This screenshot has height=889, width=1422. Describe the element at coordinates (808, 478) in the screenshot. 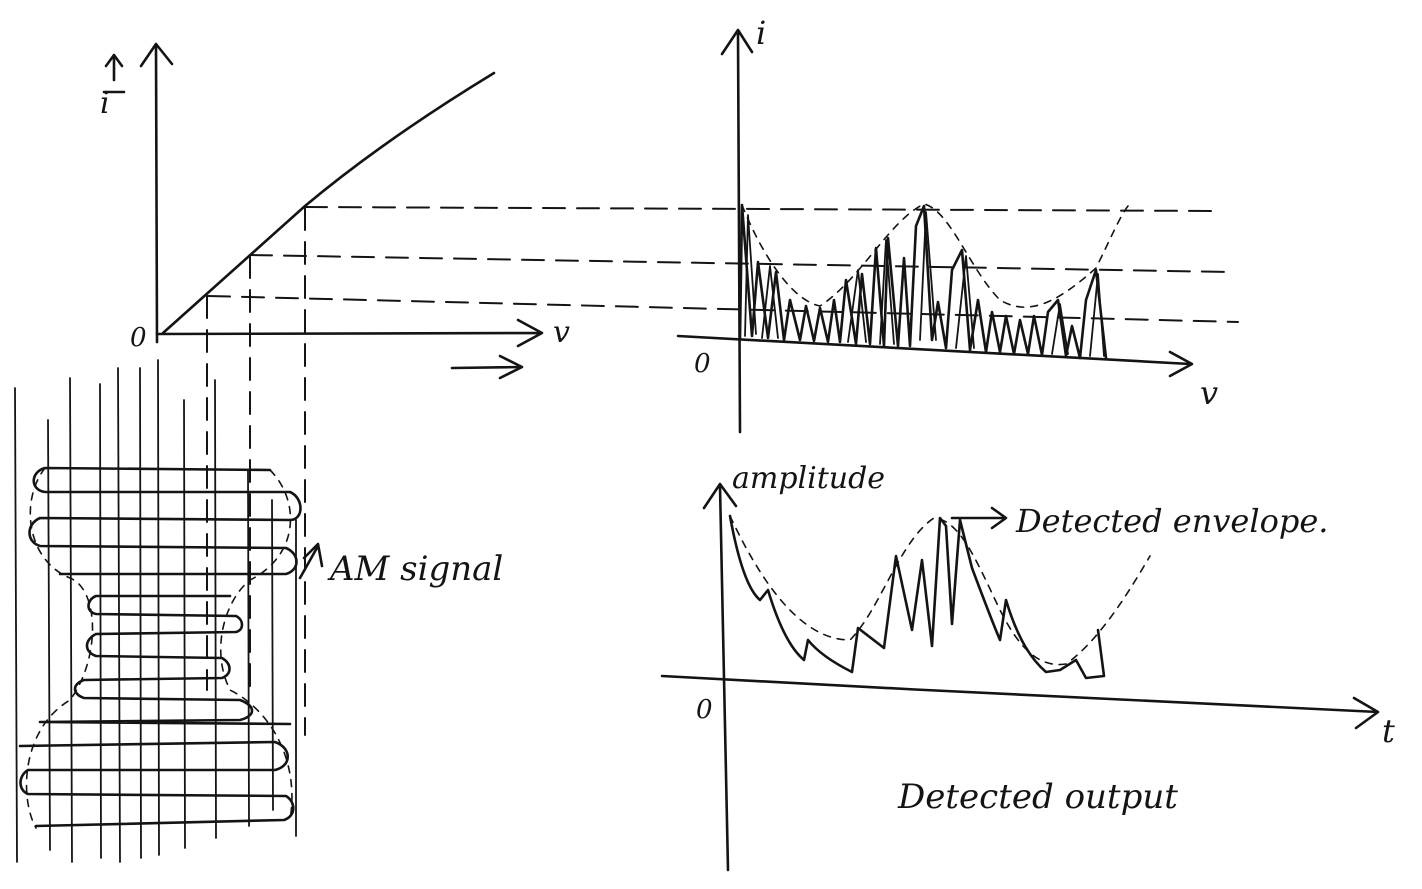

I see `output-y-axis-label: amplitude` at that location.